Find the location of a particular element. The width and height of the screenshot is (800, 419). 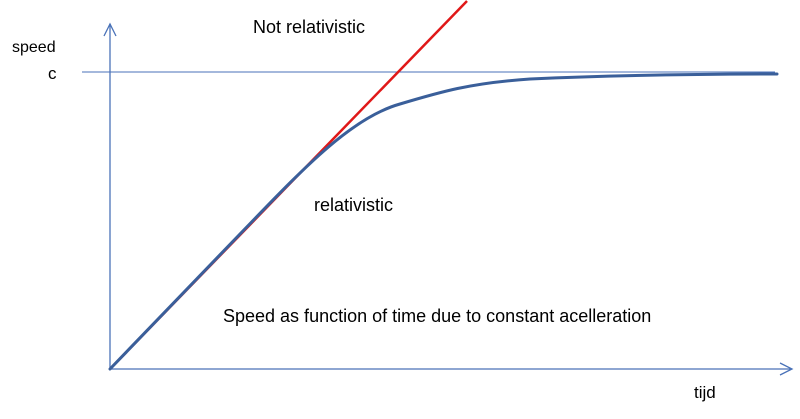

c-label: c is located at coordinates (52, 73).